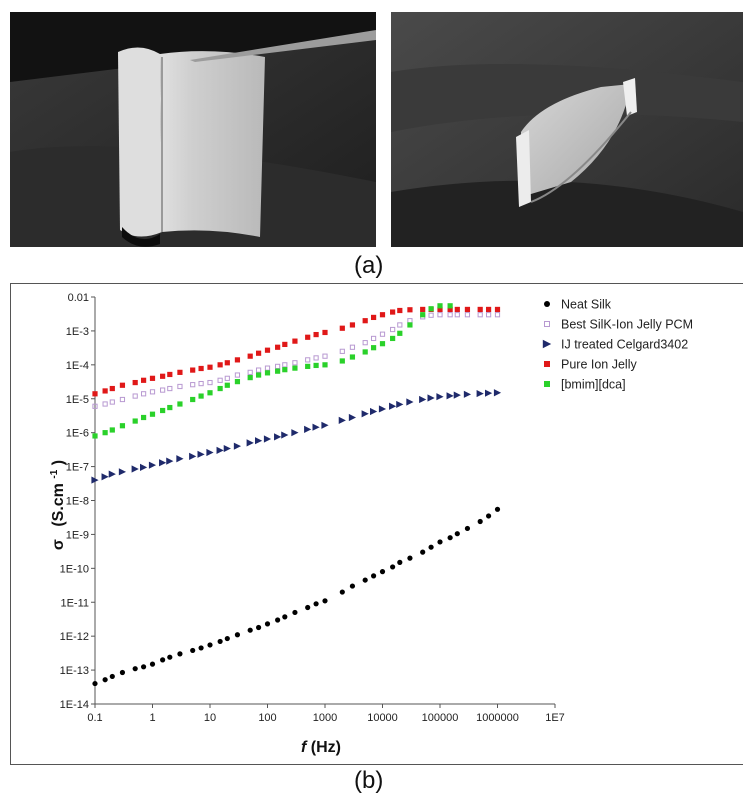 Image resolution: width=743 pixels, height=801 pixels. I want to click on x-tick-label: 1, so click(152, 718).